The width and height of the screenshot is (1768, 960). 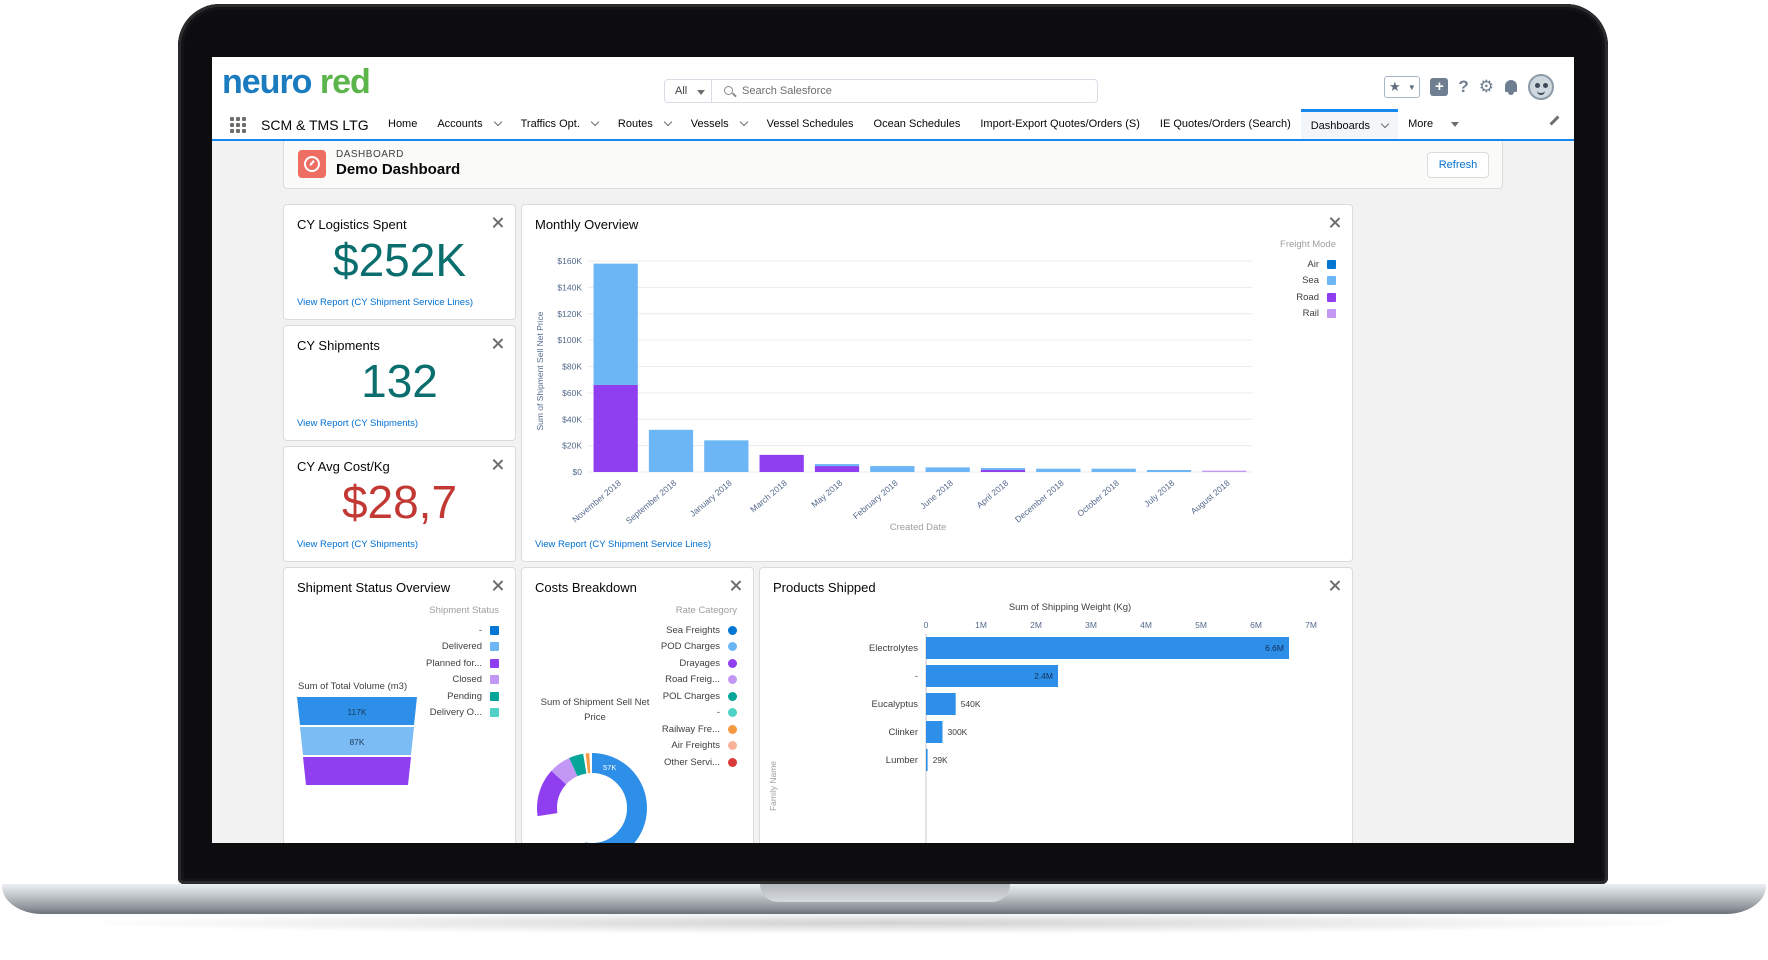 I want to click on pencil-icon, so click(x=1554, y=120).